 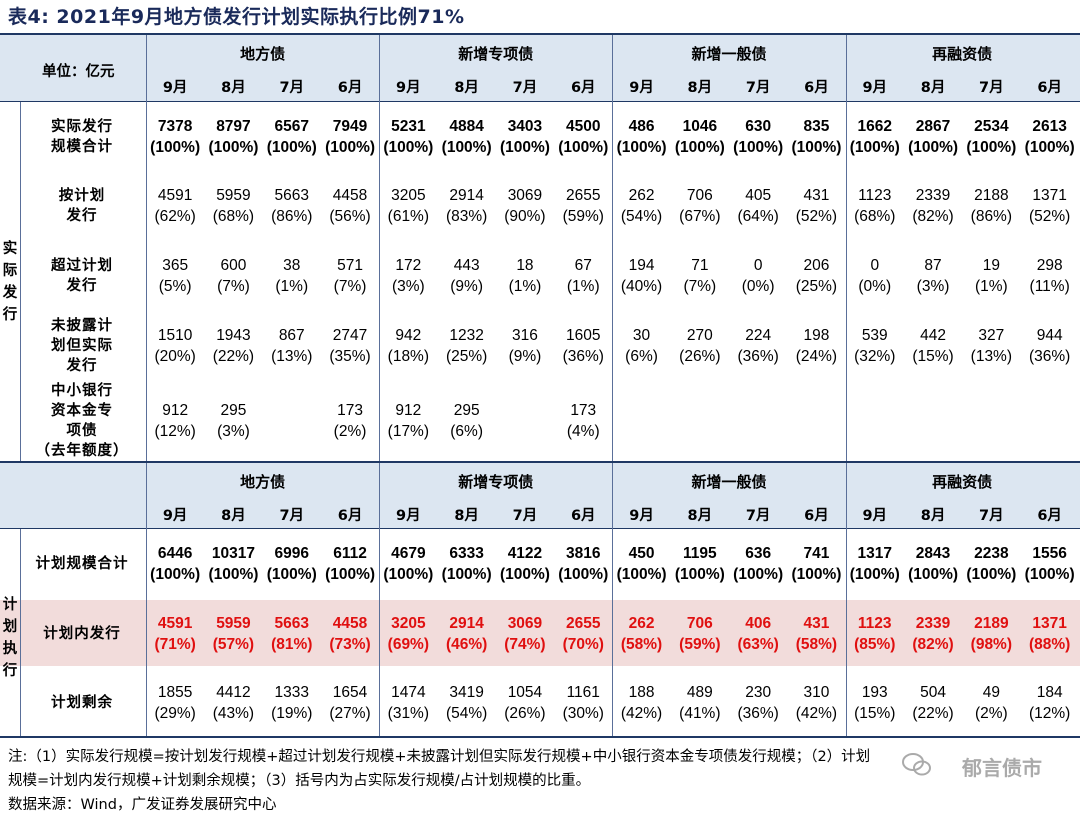 I want to click on table-cell: 1161 (30%), so click(x=583, y=703).